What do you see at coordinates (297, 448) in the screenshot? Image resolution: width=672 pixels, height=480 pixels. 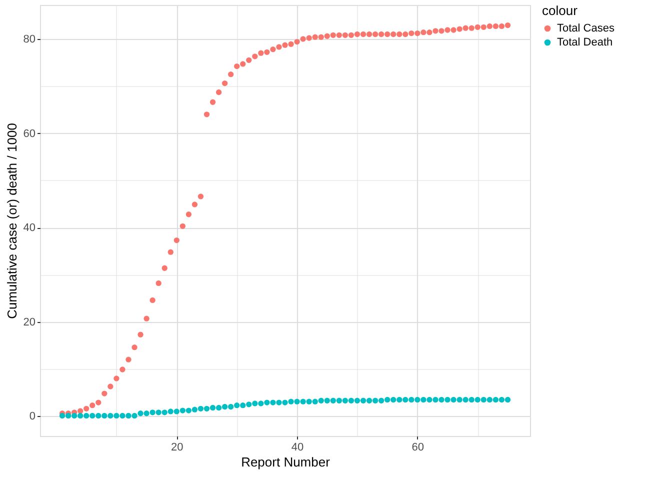 I see `x-tick-label: 40` at bounding box center [297, 448].